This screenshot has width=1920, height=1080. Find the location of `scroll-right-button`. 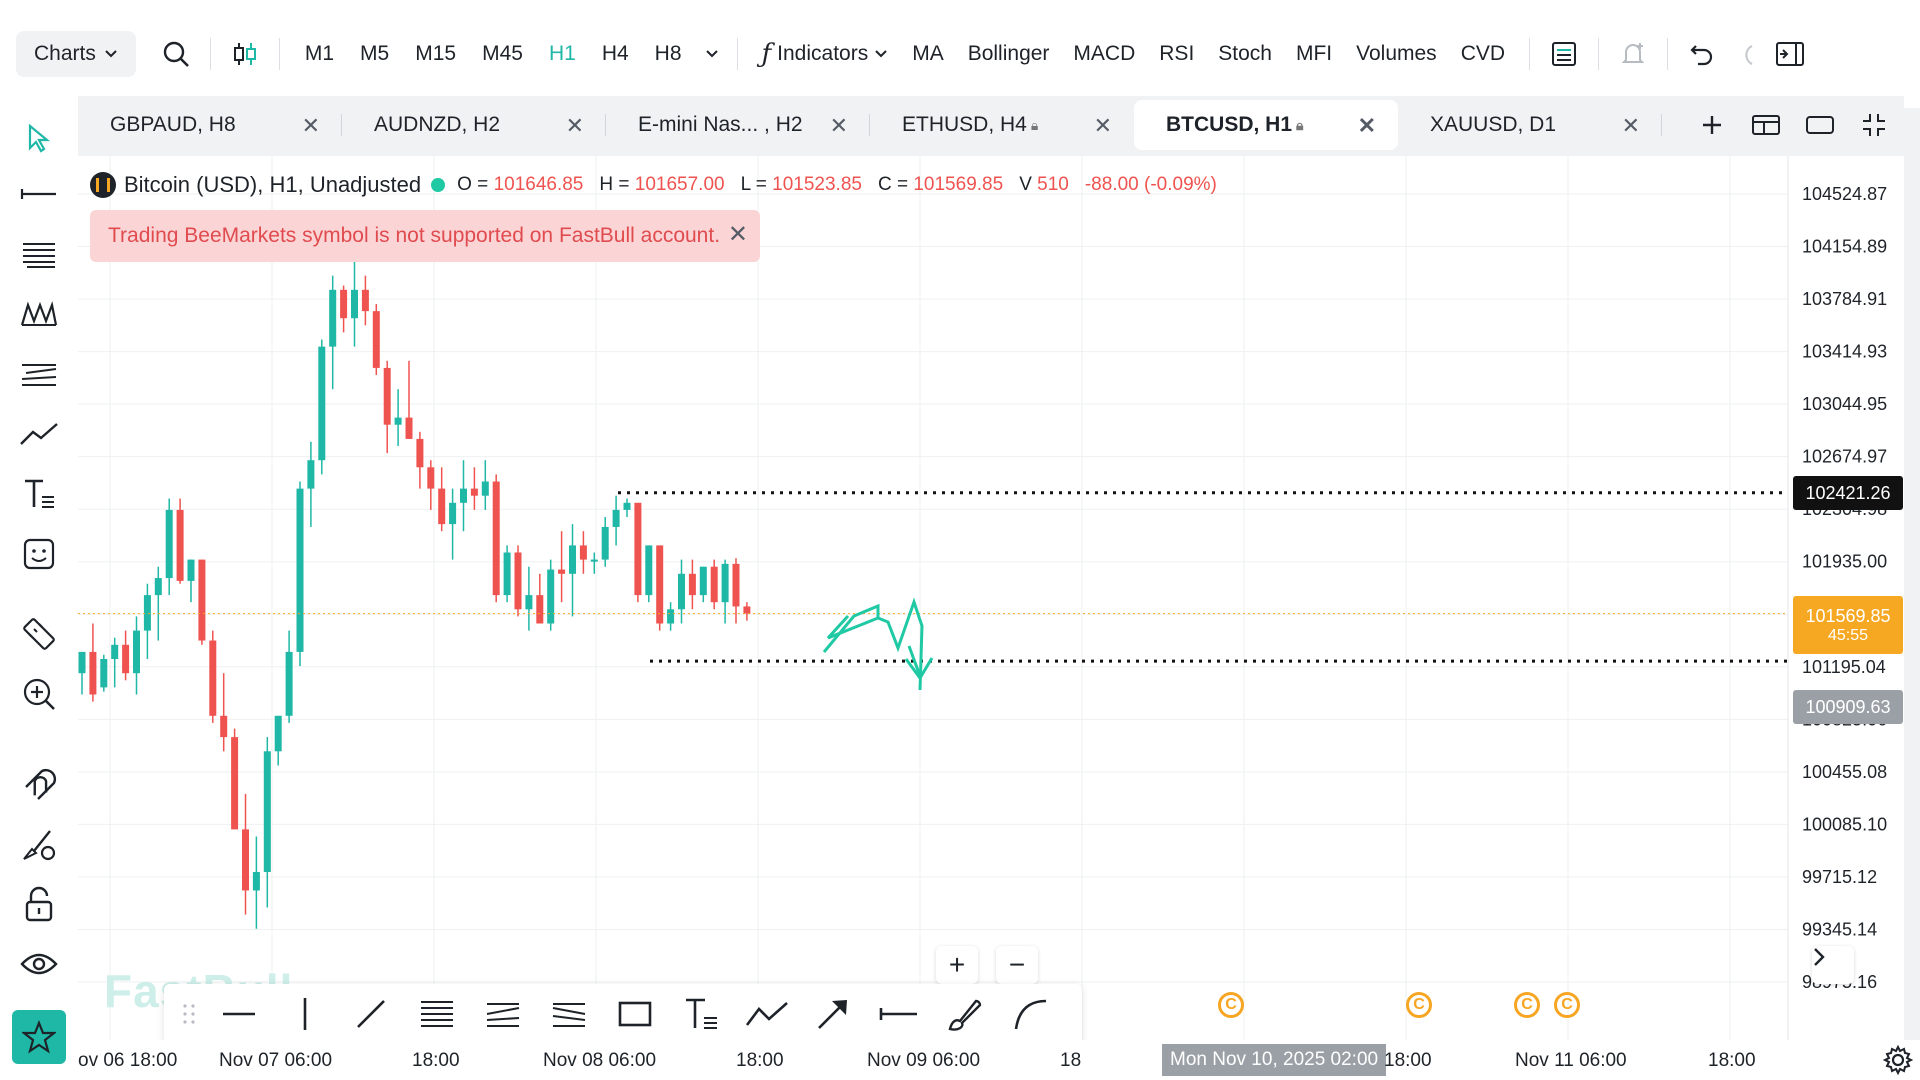

scroll-right-button is located at coordinates (1833, 965).